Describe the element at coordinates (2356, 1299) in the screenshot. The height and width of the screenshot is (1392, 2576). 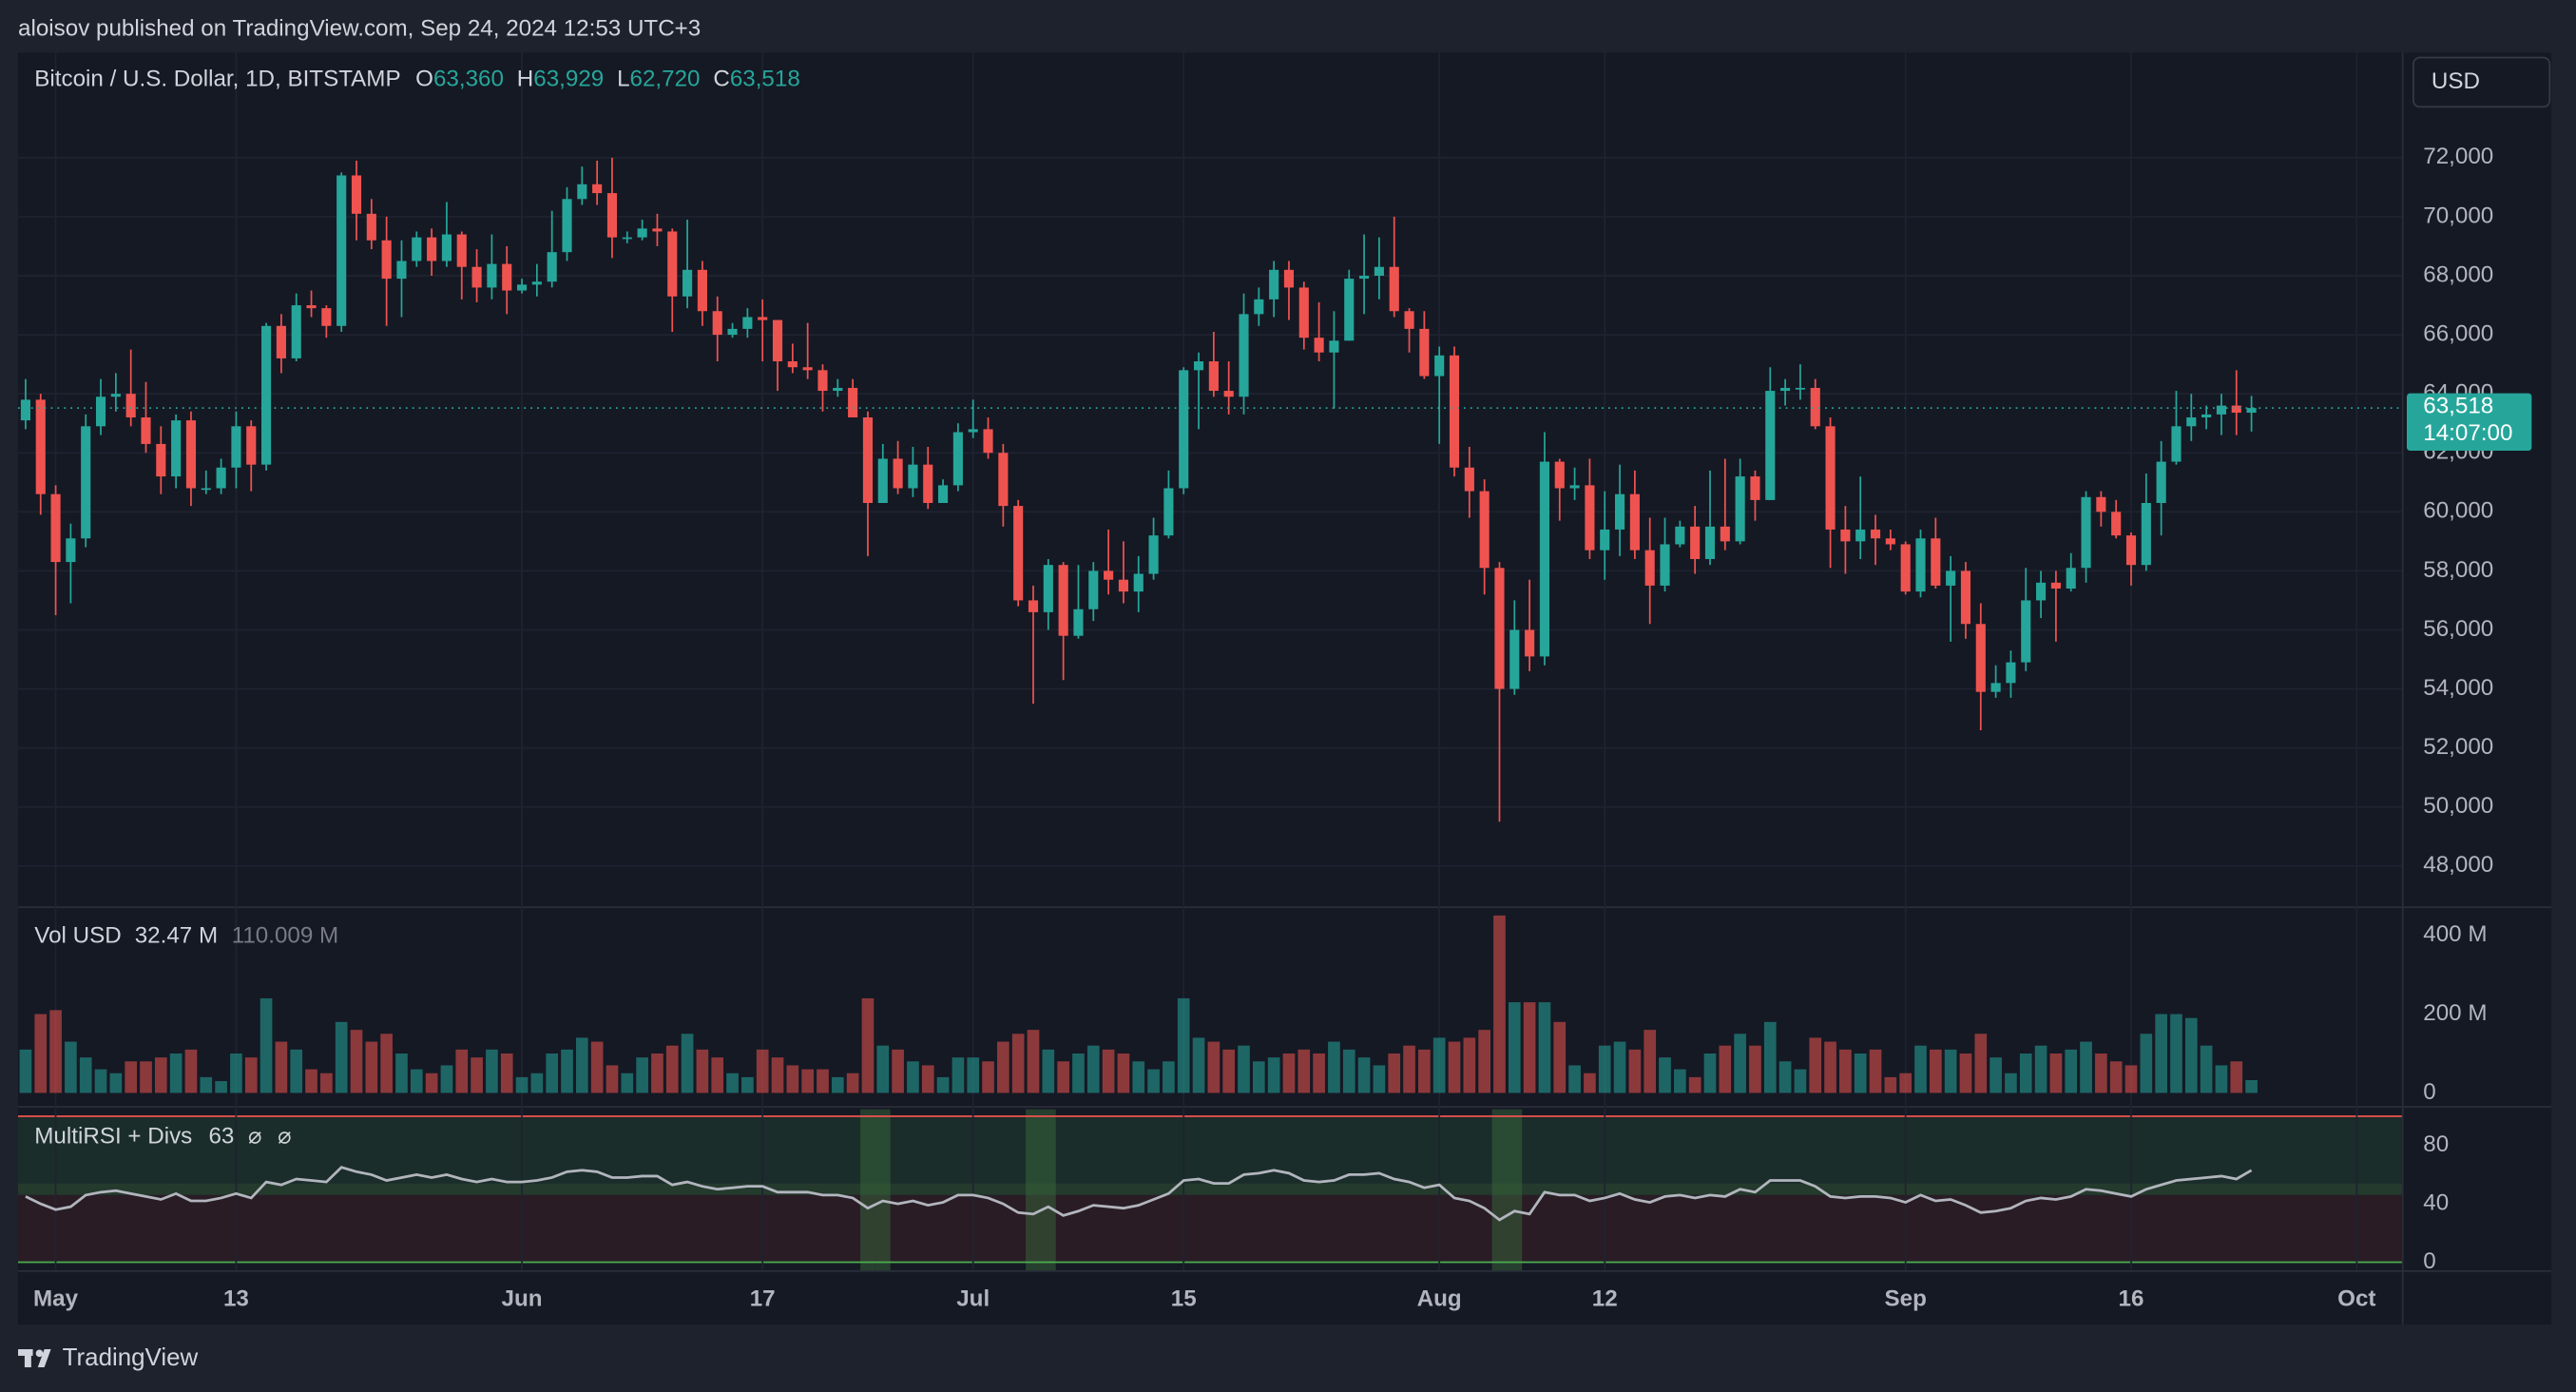
I see `x-tick-label: Oct` at that location.